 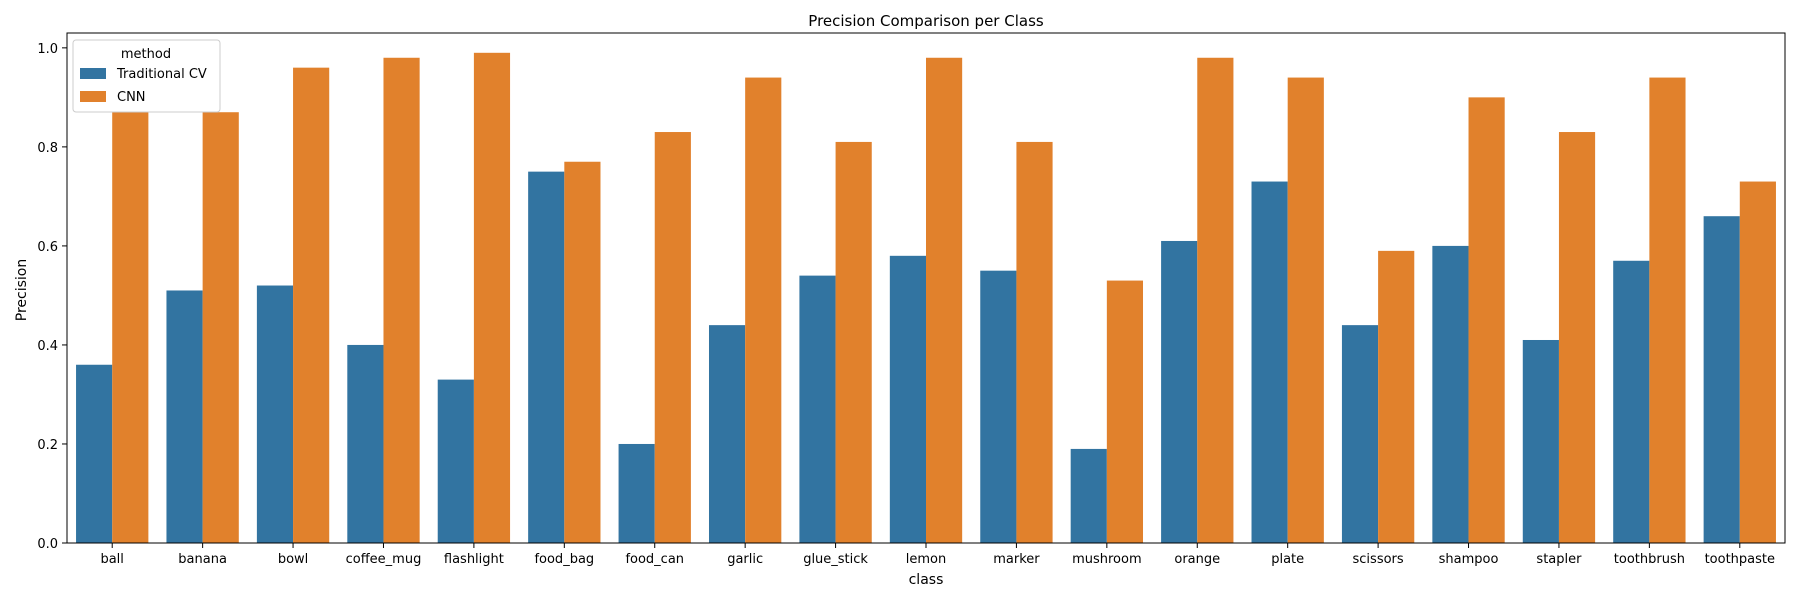 I want to click on bar-cnn-food-bag, so click(x=582, y=352).